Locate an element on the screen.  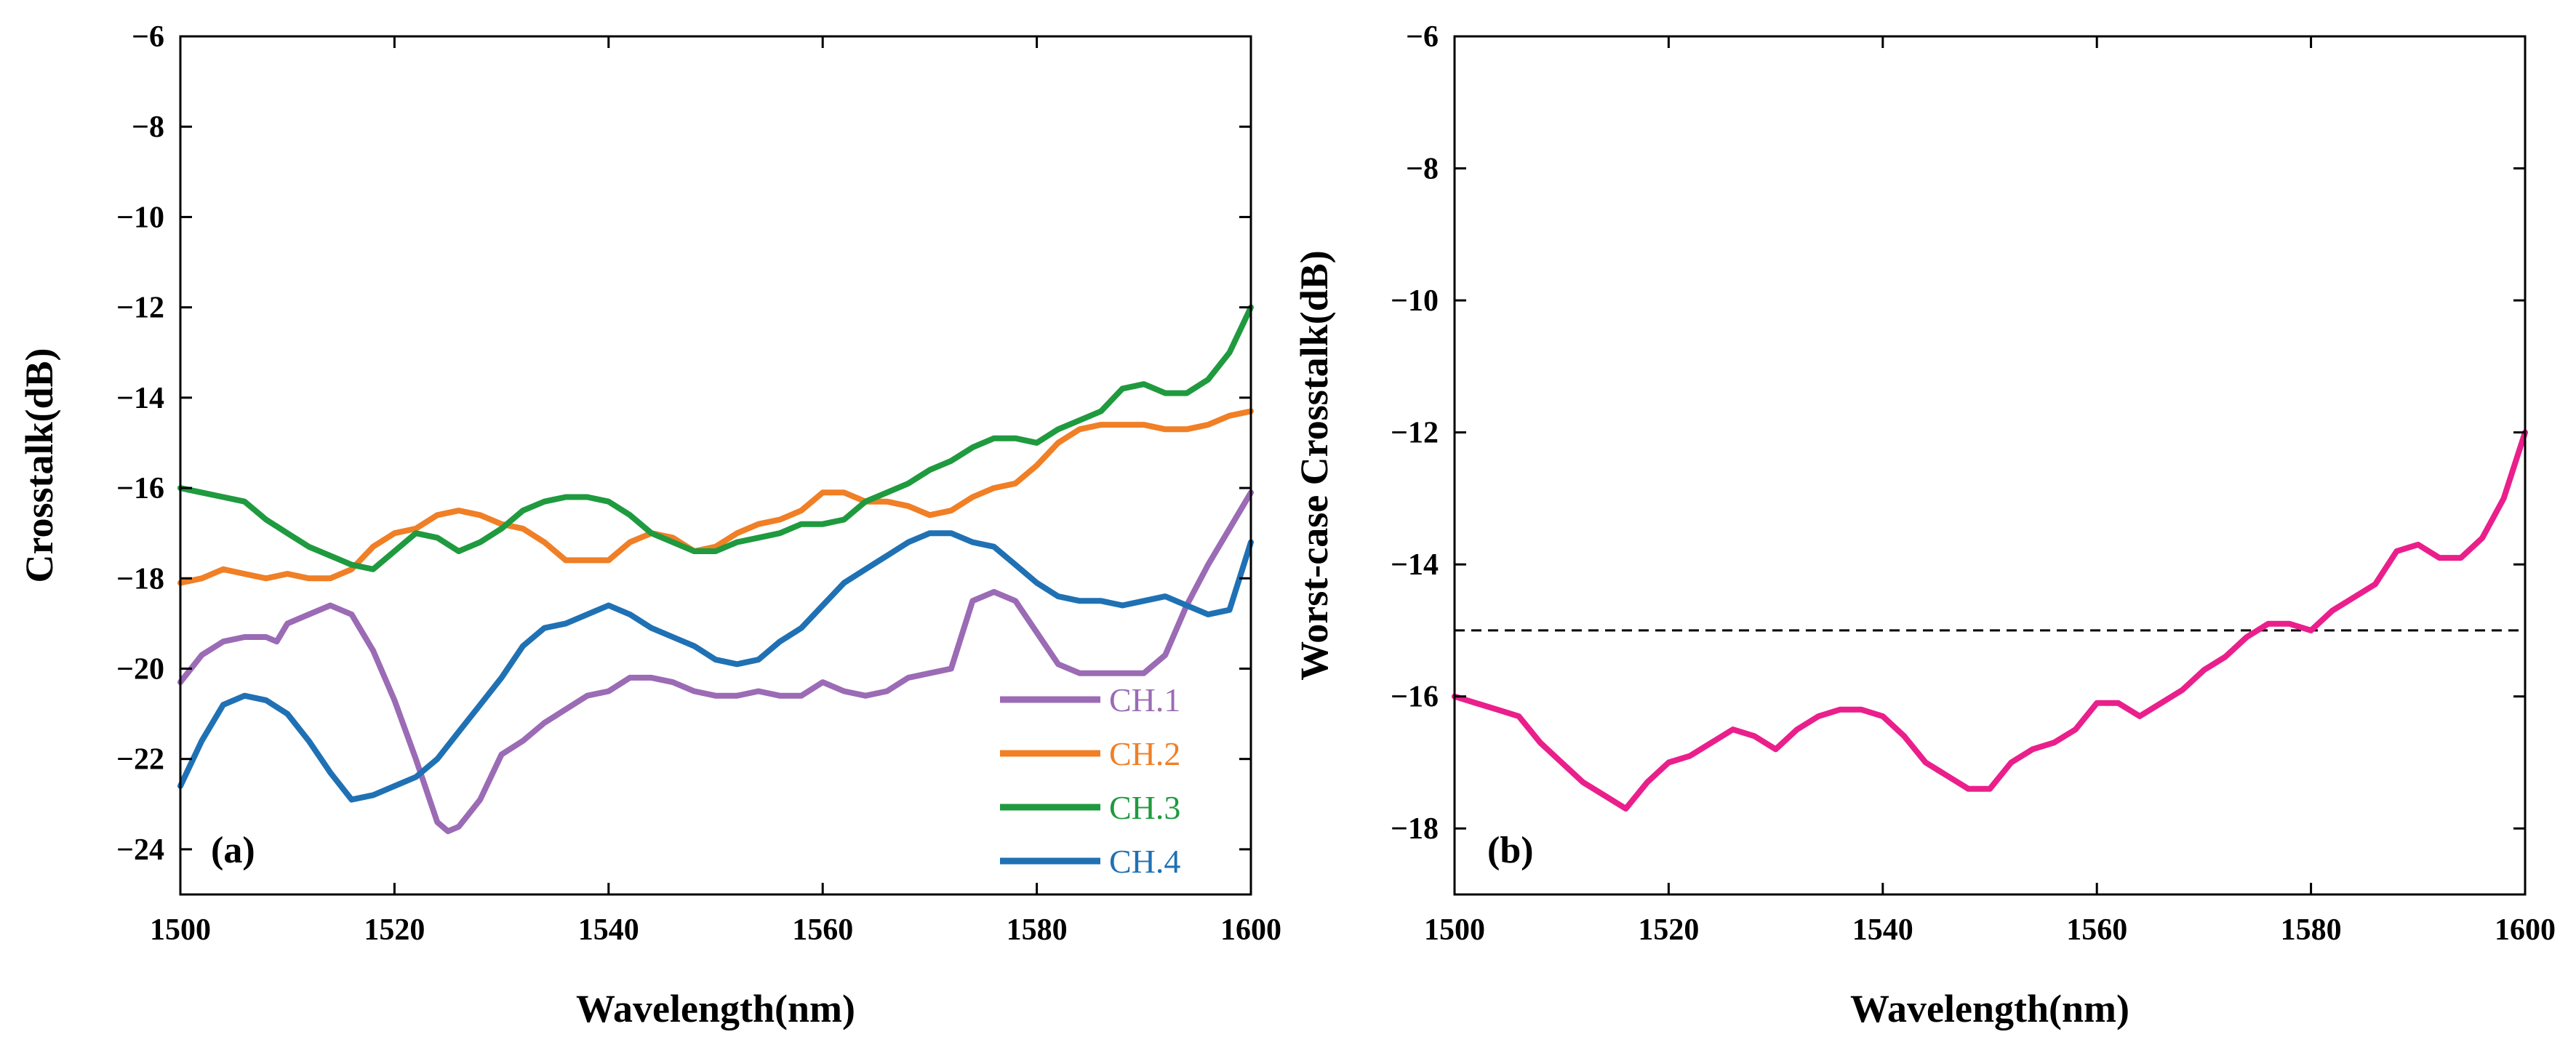
panel-a-y-tick-label: −6 is located at coordinates (148, 37).